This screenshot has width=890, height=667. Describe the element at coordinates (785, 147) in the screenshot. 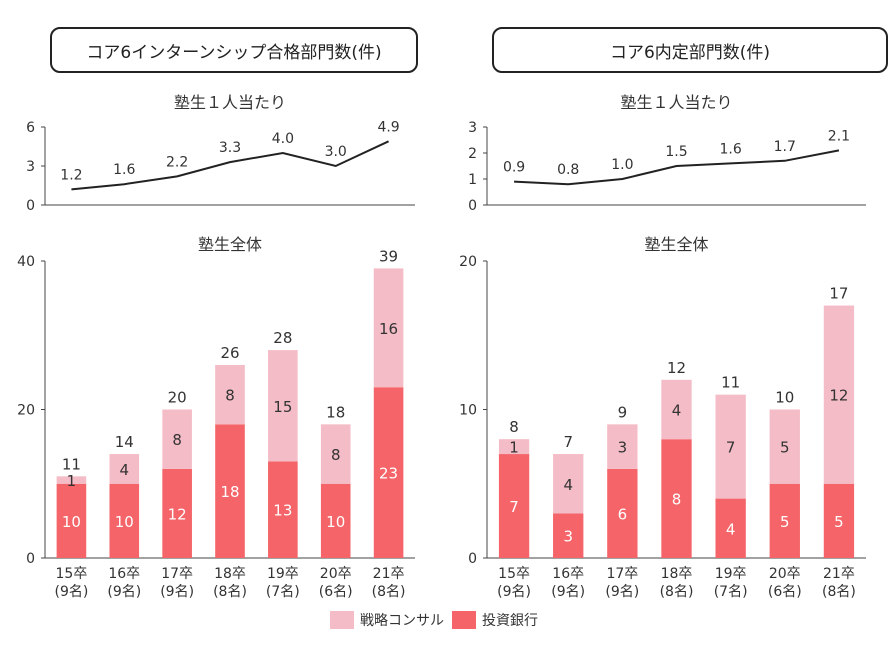

I see `right-top-data-label: 1.7` at that location.